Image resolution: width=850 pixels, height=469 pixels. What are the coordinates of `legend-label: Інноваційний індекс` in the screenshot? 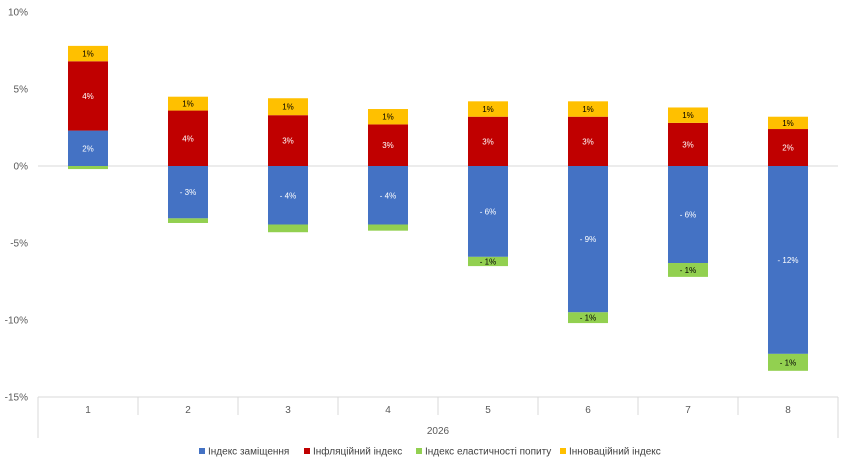 It's located at (615, 452).